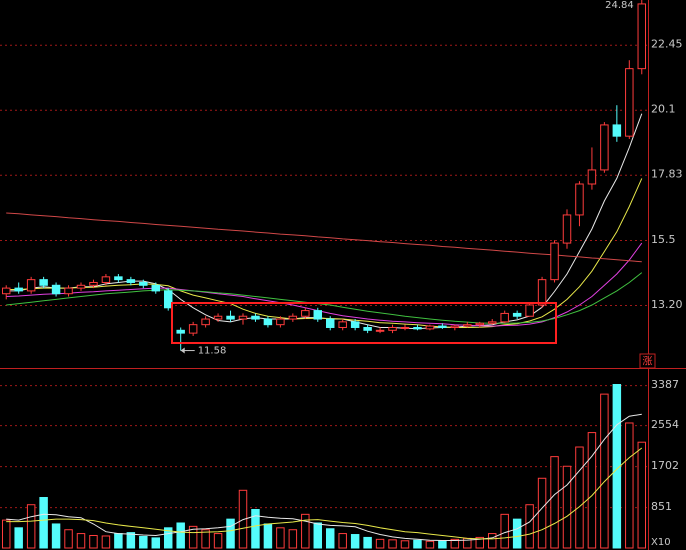 The height and width of the screenshot is (550, 686). I want to click on low-annotation: 11.58, so click(212, 351).